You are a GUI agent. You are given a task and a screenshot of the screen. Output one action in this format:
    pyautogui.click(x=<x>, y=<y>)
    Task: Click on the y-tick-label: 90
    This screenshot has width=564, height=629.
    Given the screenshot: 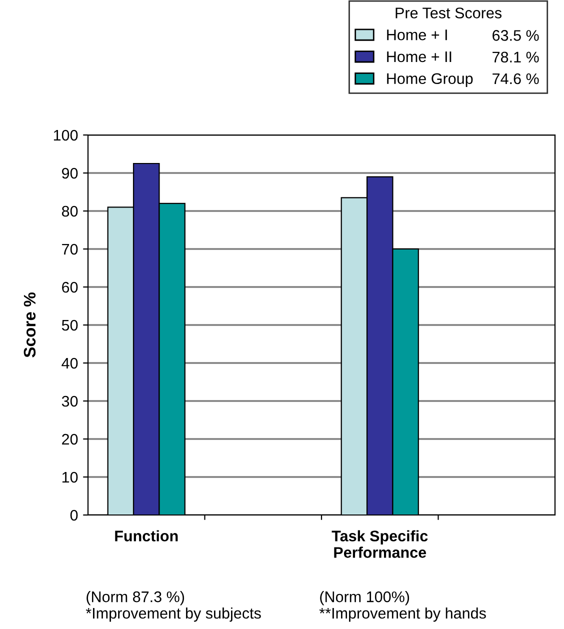 What is the action you would take?
    pyautogui.click(x=70, y=173)
    